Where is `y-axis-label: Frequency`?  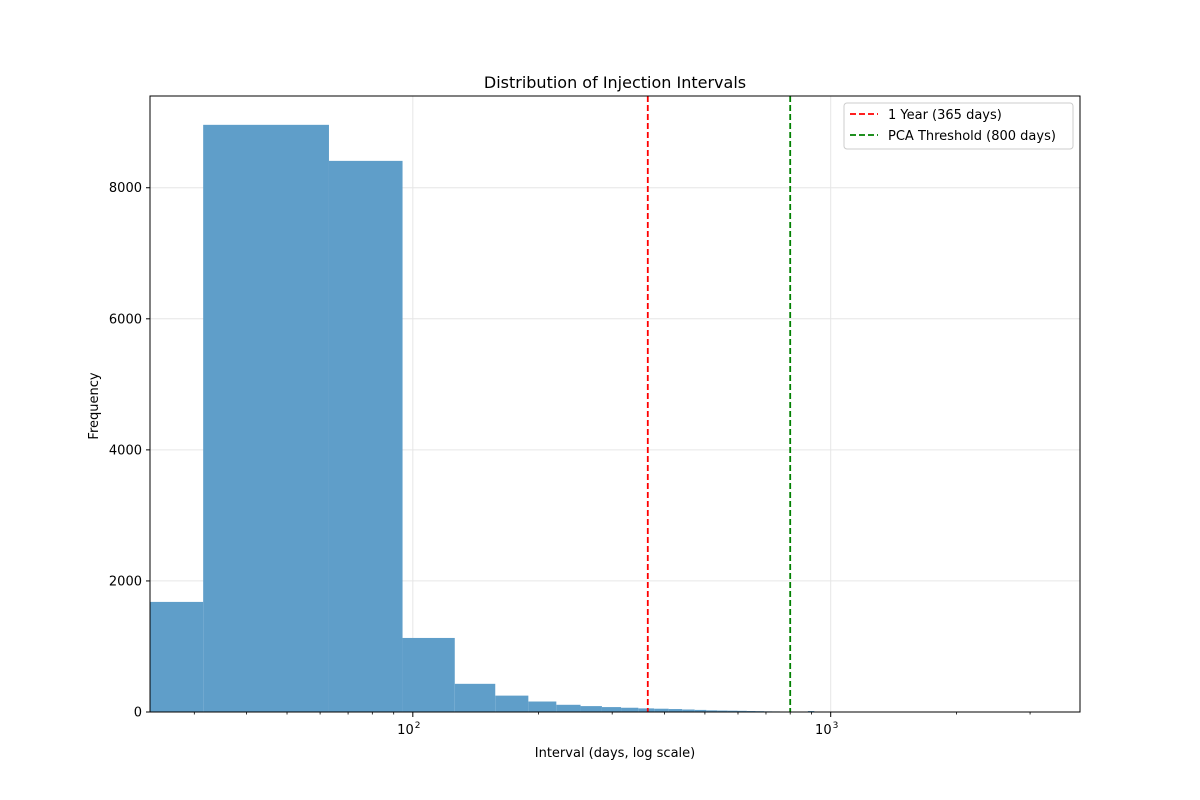
y-axis-label: Frequency is located at coordinates (94, 405).